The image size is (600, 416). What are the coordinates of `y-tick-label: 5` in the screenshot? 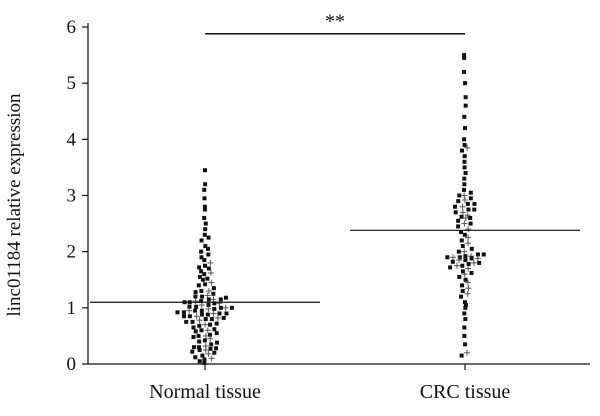 It's located at (72, 83).